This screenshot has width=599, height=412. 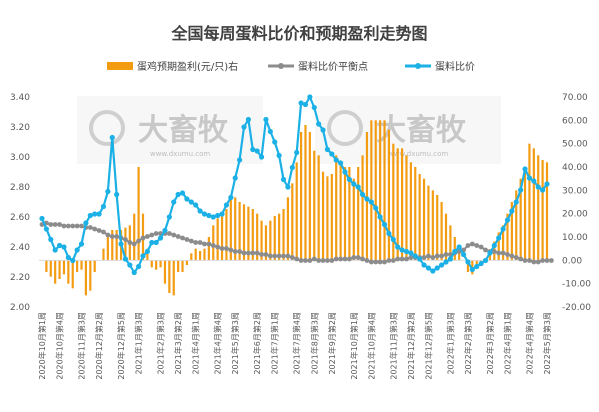 What do you see at coordinates (393, 346) in the screenshot?
I see `x-tick-label: 2021年11月第3周` at bounding box center [393, 346].